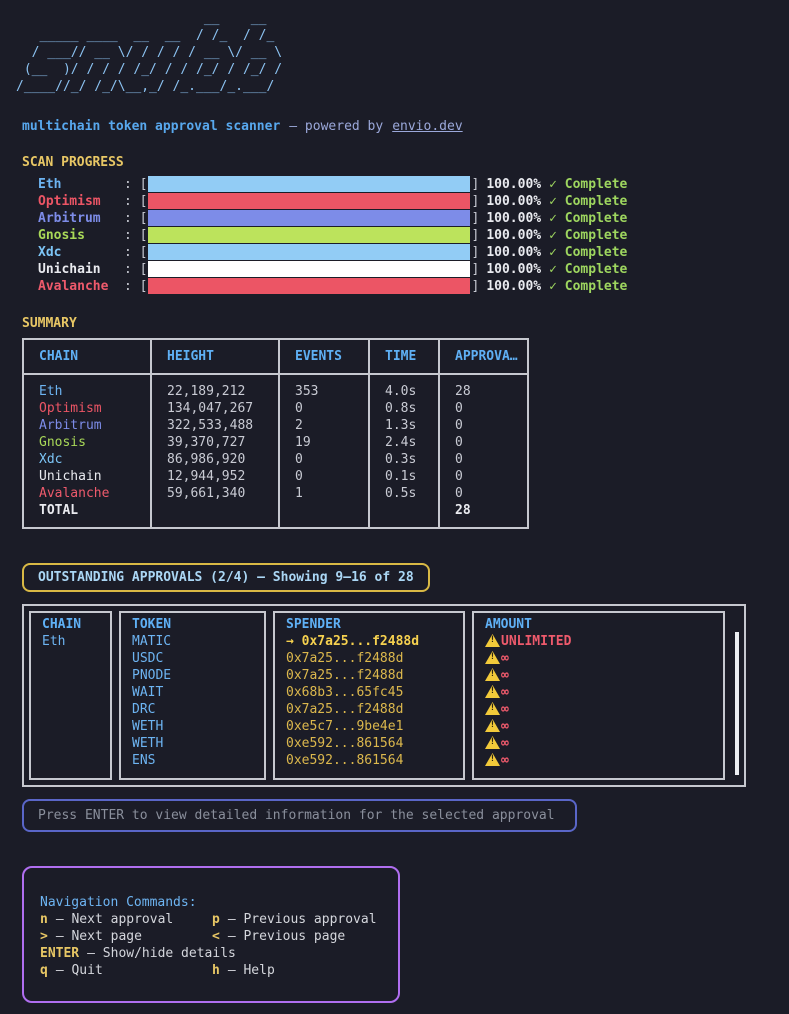 The height and width of the screenshot is (1014, 789). What do you see at coordinates (62, 442) in the screenshot?
I see `cell-chain: Gnosis` at bounding box center [62, 442].